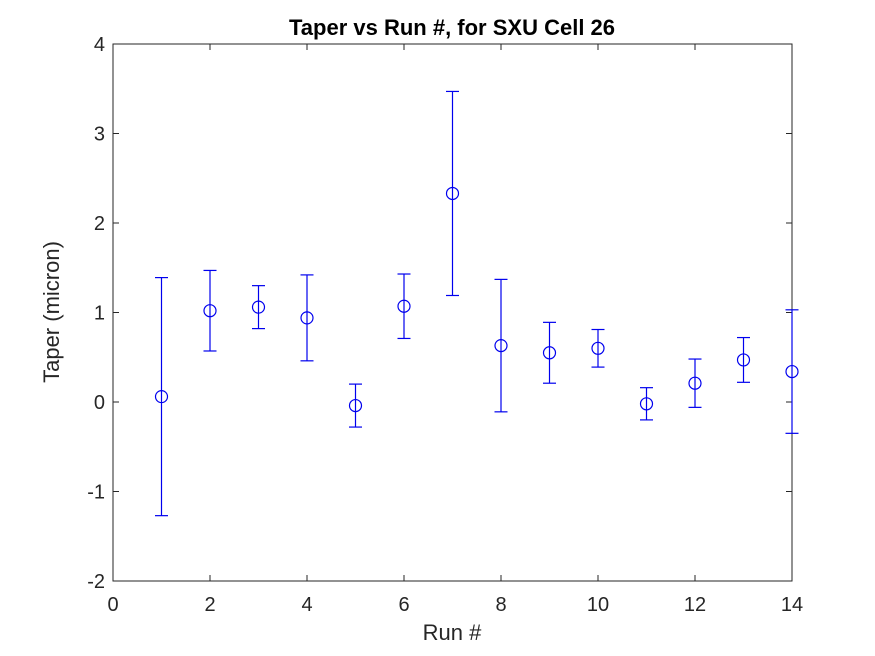 This screenshot has height=656, width=875. What do you see at coordinates (112, 605) in the screenshot?
I see `x-tick-label: 0` at bounding box center [112, 605].